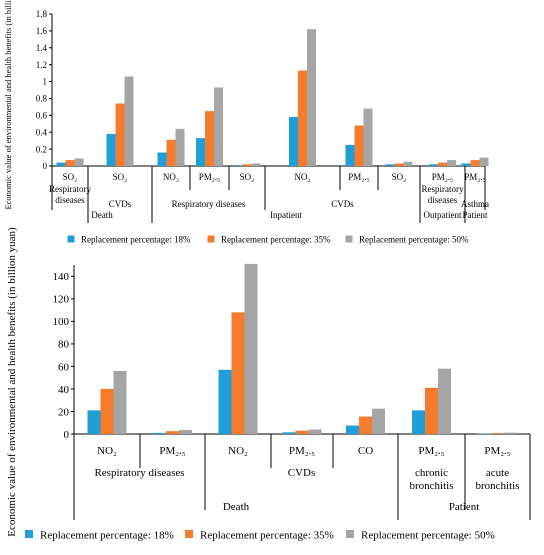 This screenshot has height=555, width=544. What do you see at coordinates (41, 65) in the screenshot?
I see `chart1-y-tick-label: 1.2` at bounding box center [41, 65].